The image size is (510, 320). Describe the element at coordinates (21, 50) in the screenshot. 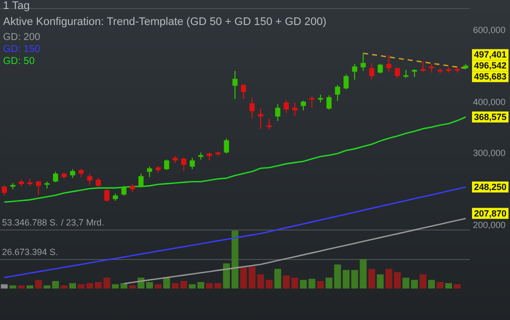

I see `text: GD: 150` at that location.